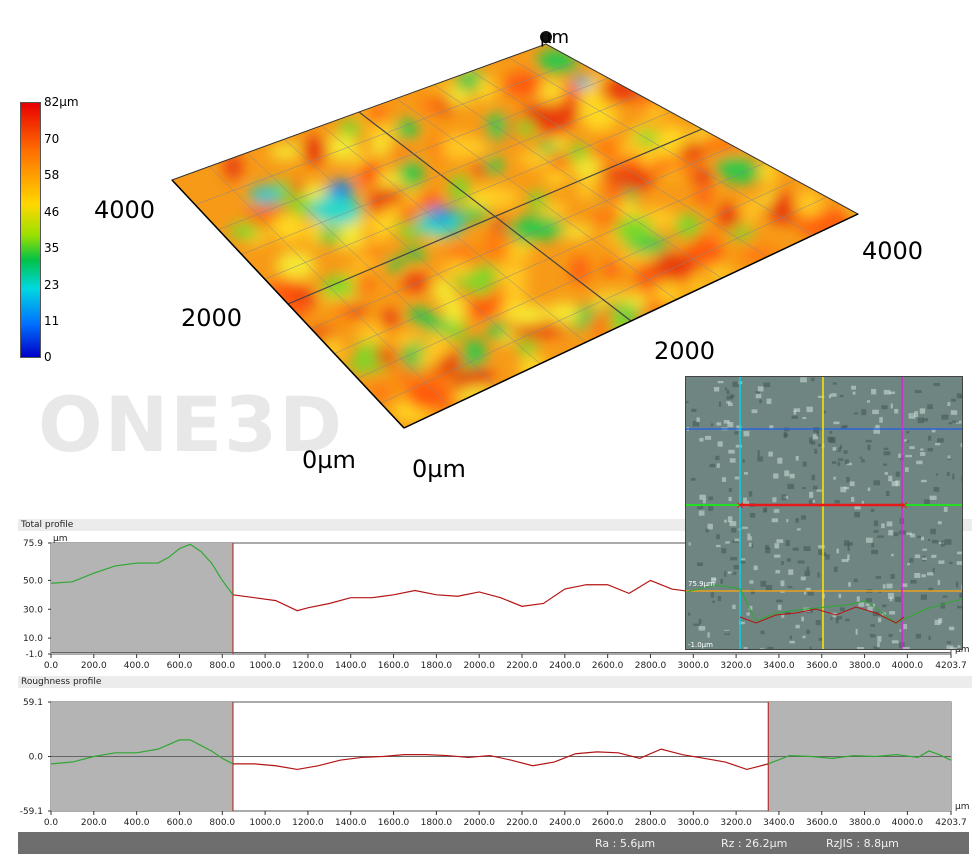 The height and width of the screenshot is (864, 979). I want to click on y-tick-label: -1.0, so click(34, 655).